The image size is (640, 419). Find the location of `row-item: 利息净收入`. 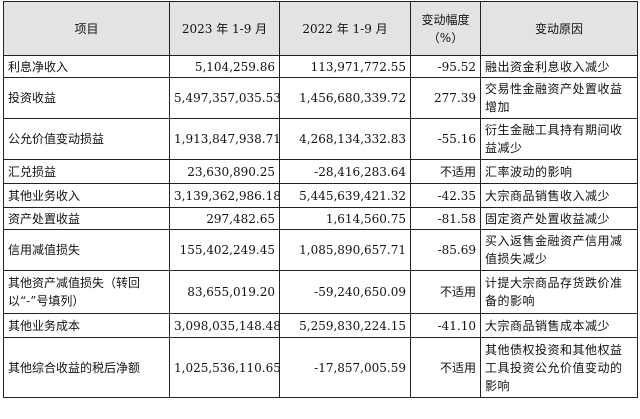

row-item: 利息净收入 is located at coordinates (86, 66).